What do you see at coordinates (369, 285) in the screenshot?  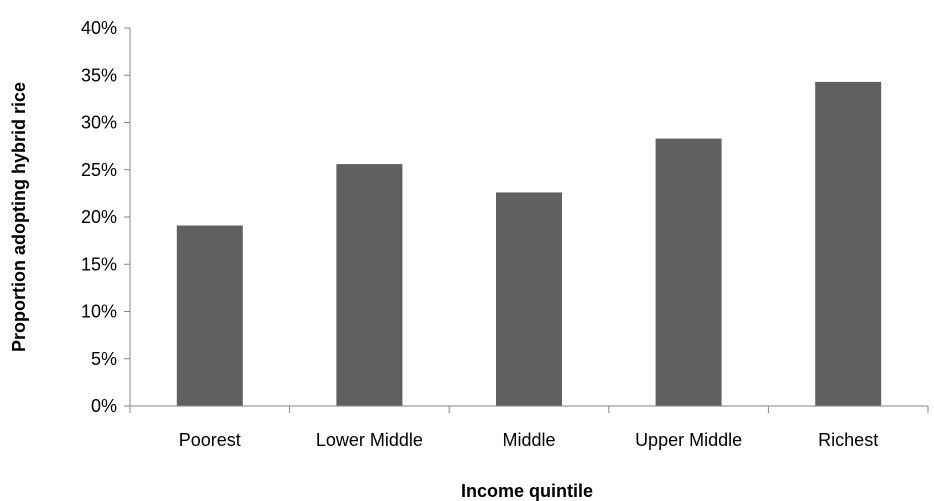 I see `bar-lower-middle` at bounding box center [369, 285].